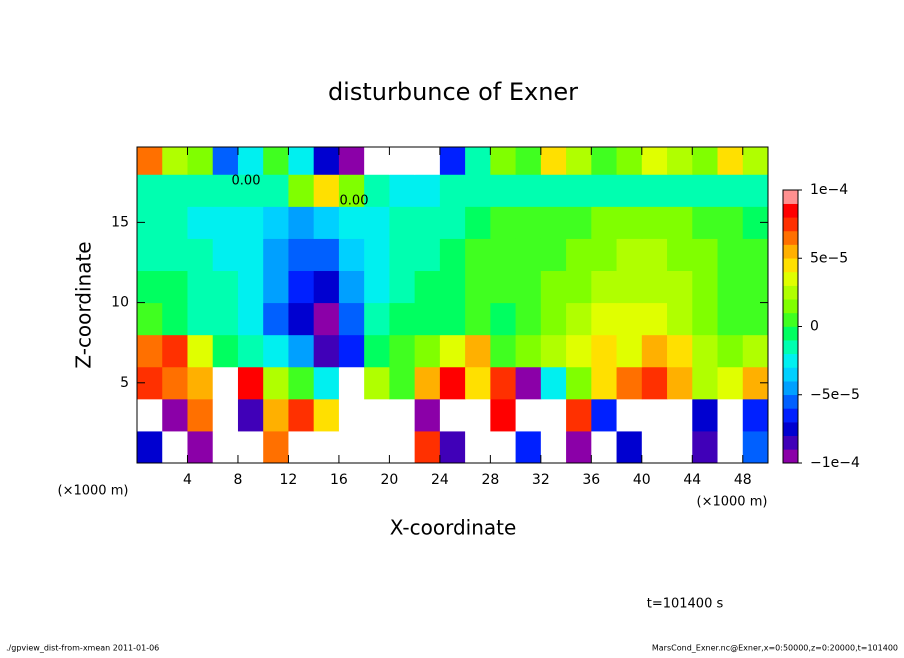  I want to click on x-tick-label: 8, so click(237, 480).